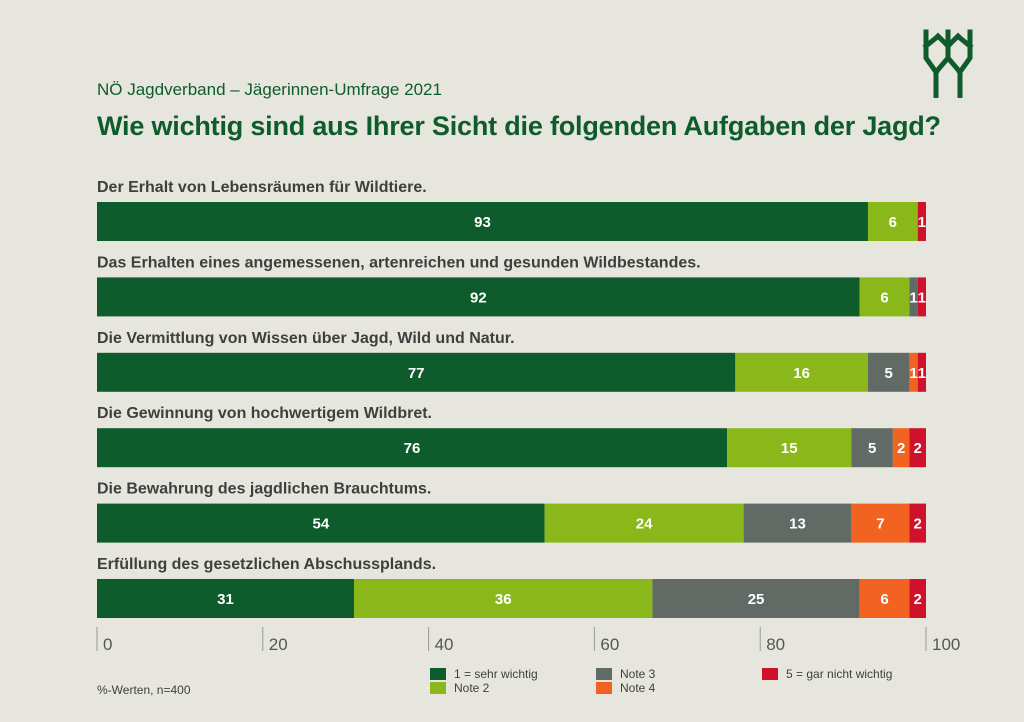 This screenshot has width=1024, height=722. What do you see at coordinates (472, 688) in the screenshot?
I see `legend-label: Note 2` at bounding box center [472, 688].